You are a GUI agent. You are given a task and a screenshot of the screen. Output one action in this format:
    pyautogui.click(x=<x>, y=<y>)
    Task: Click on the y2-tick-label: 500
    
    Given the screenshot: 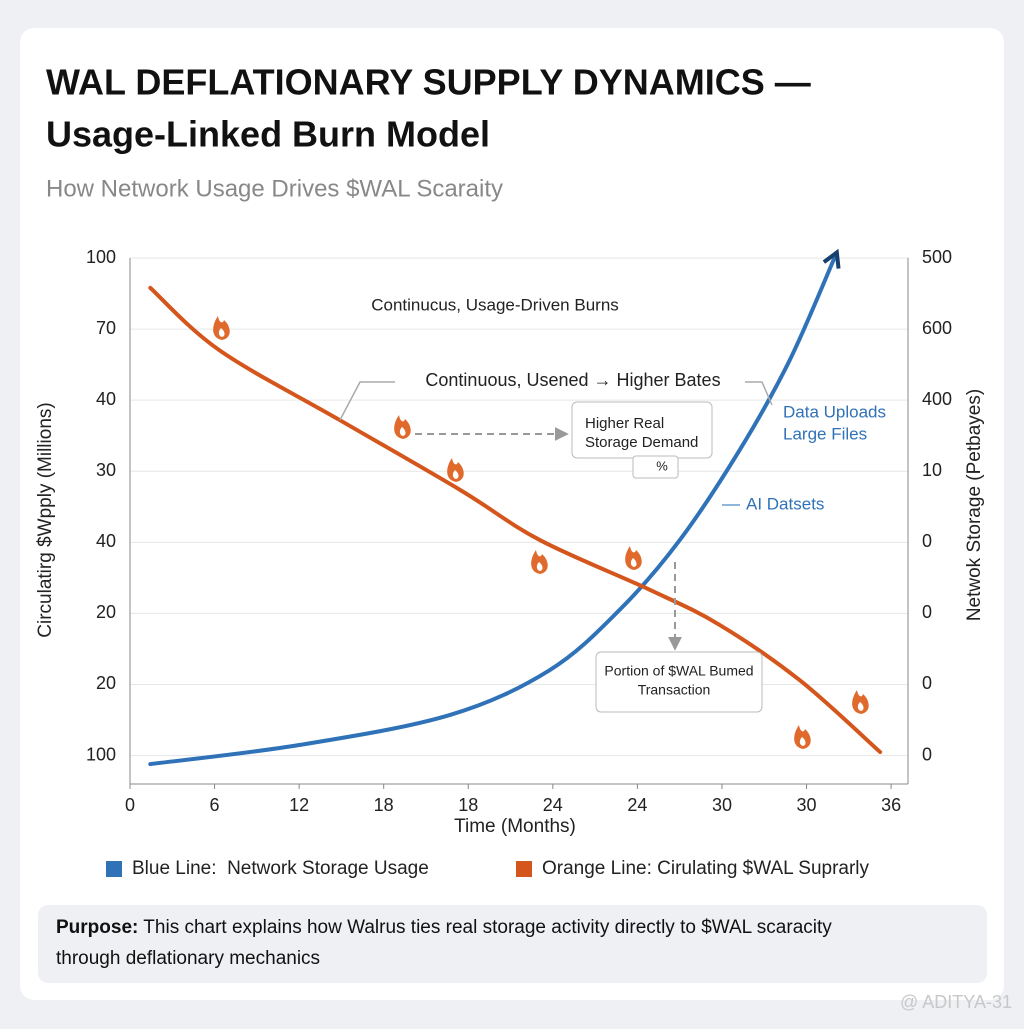 What is the action you would take?
    pyautogui.click(x=937, y=257)
    